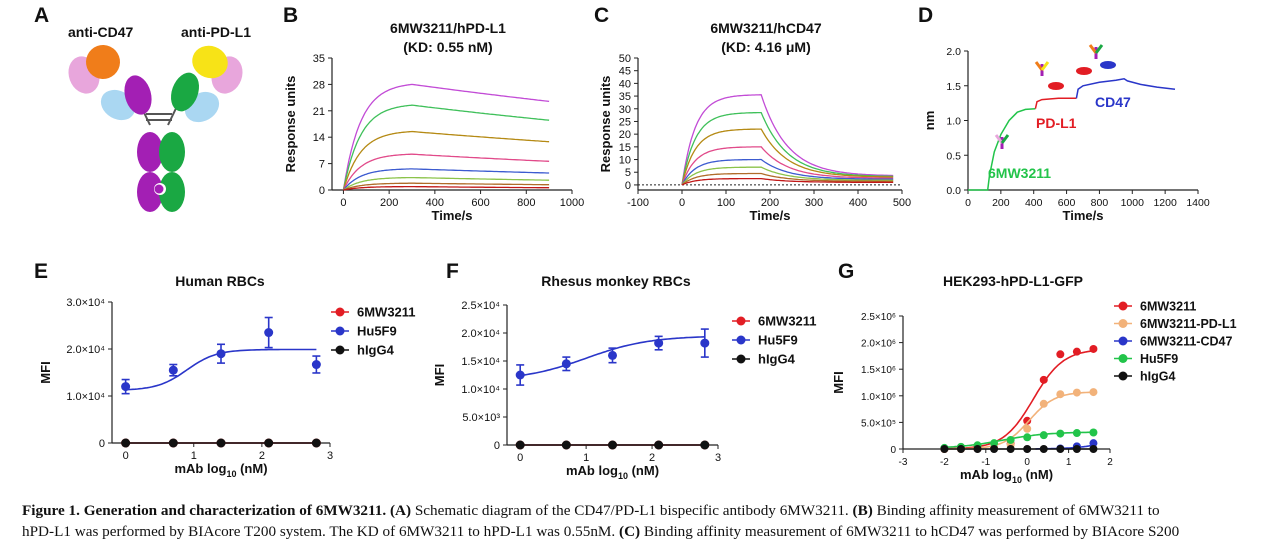 This screenshot has width=1280, height=545. I want to click on panel-c-kd: (KD: 4.16 μM), so click(765, 47).